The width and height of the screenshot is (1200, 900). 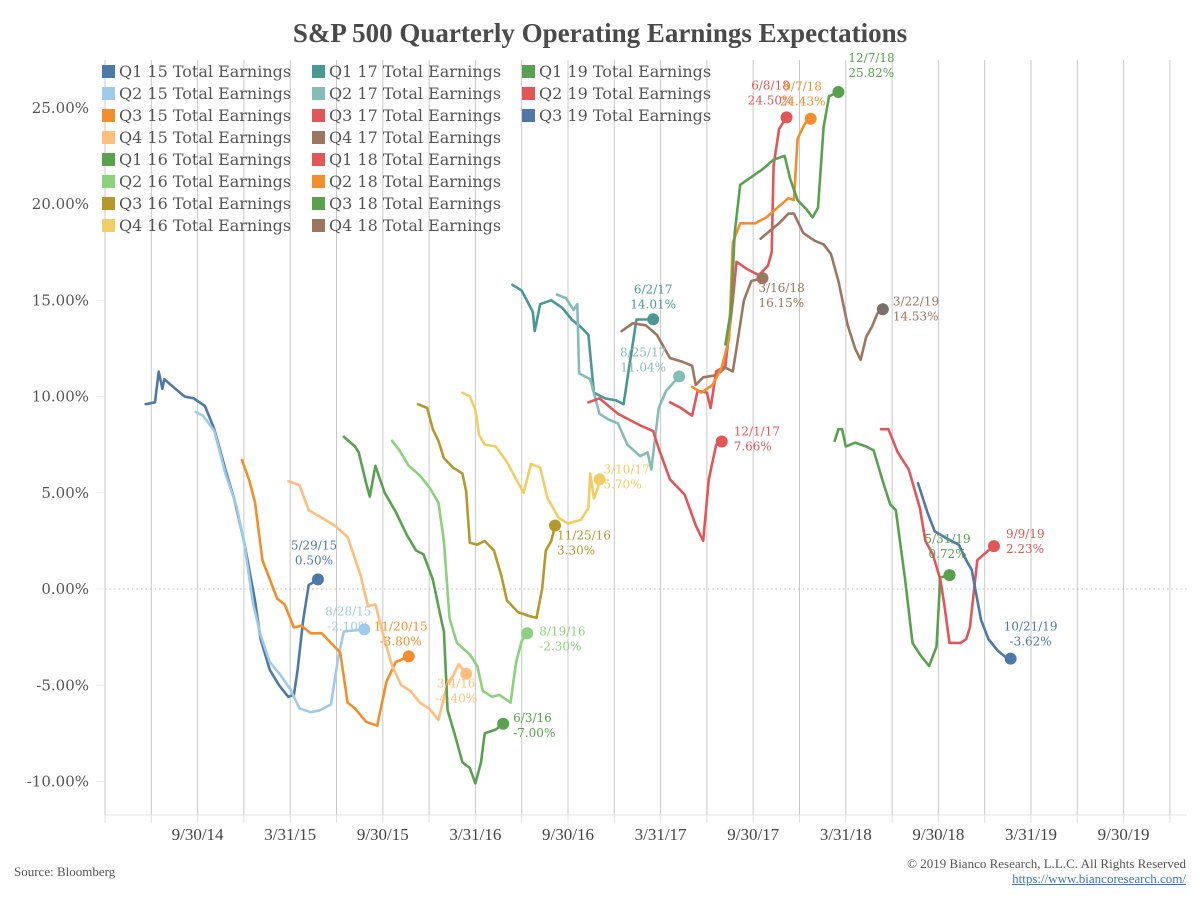 I want to click on series-line-q1-15-total-earnings, so click(x=232, y=534).